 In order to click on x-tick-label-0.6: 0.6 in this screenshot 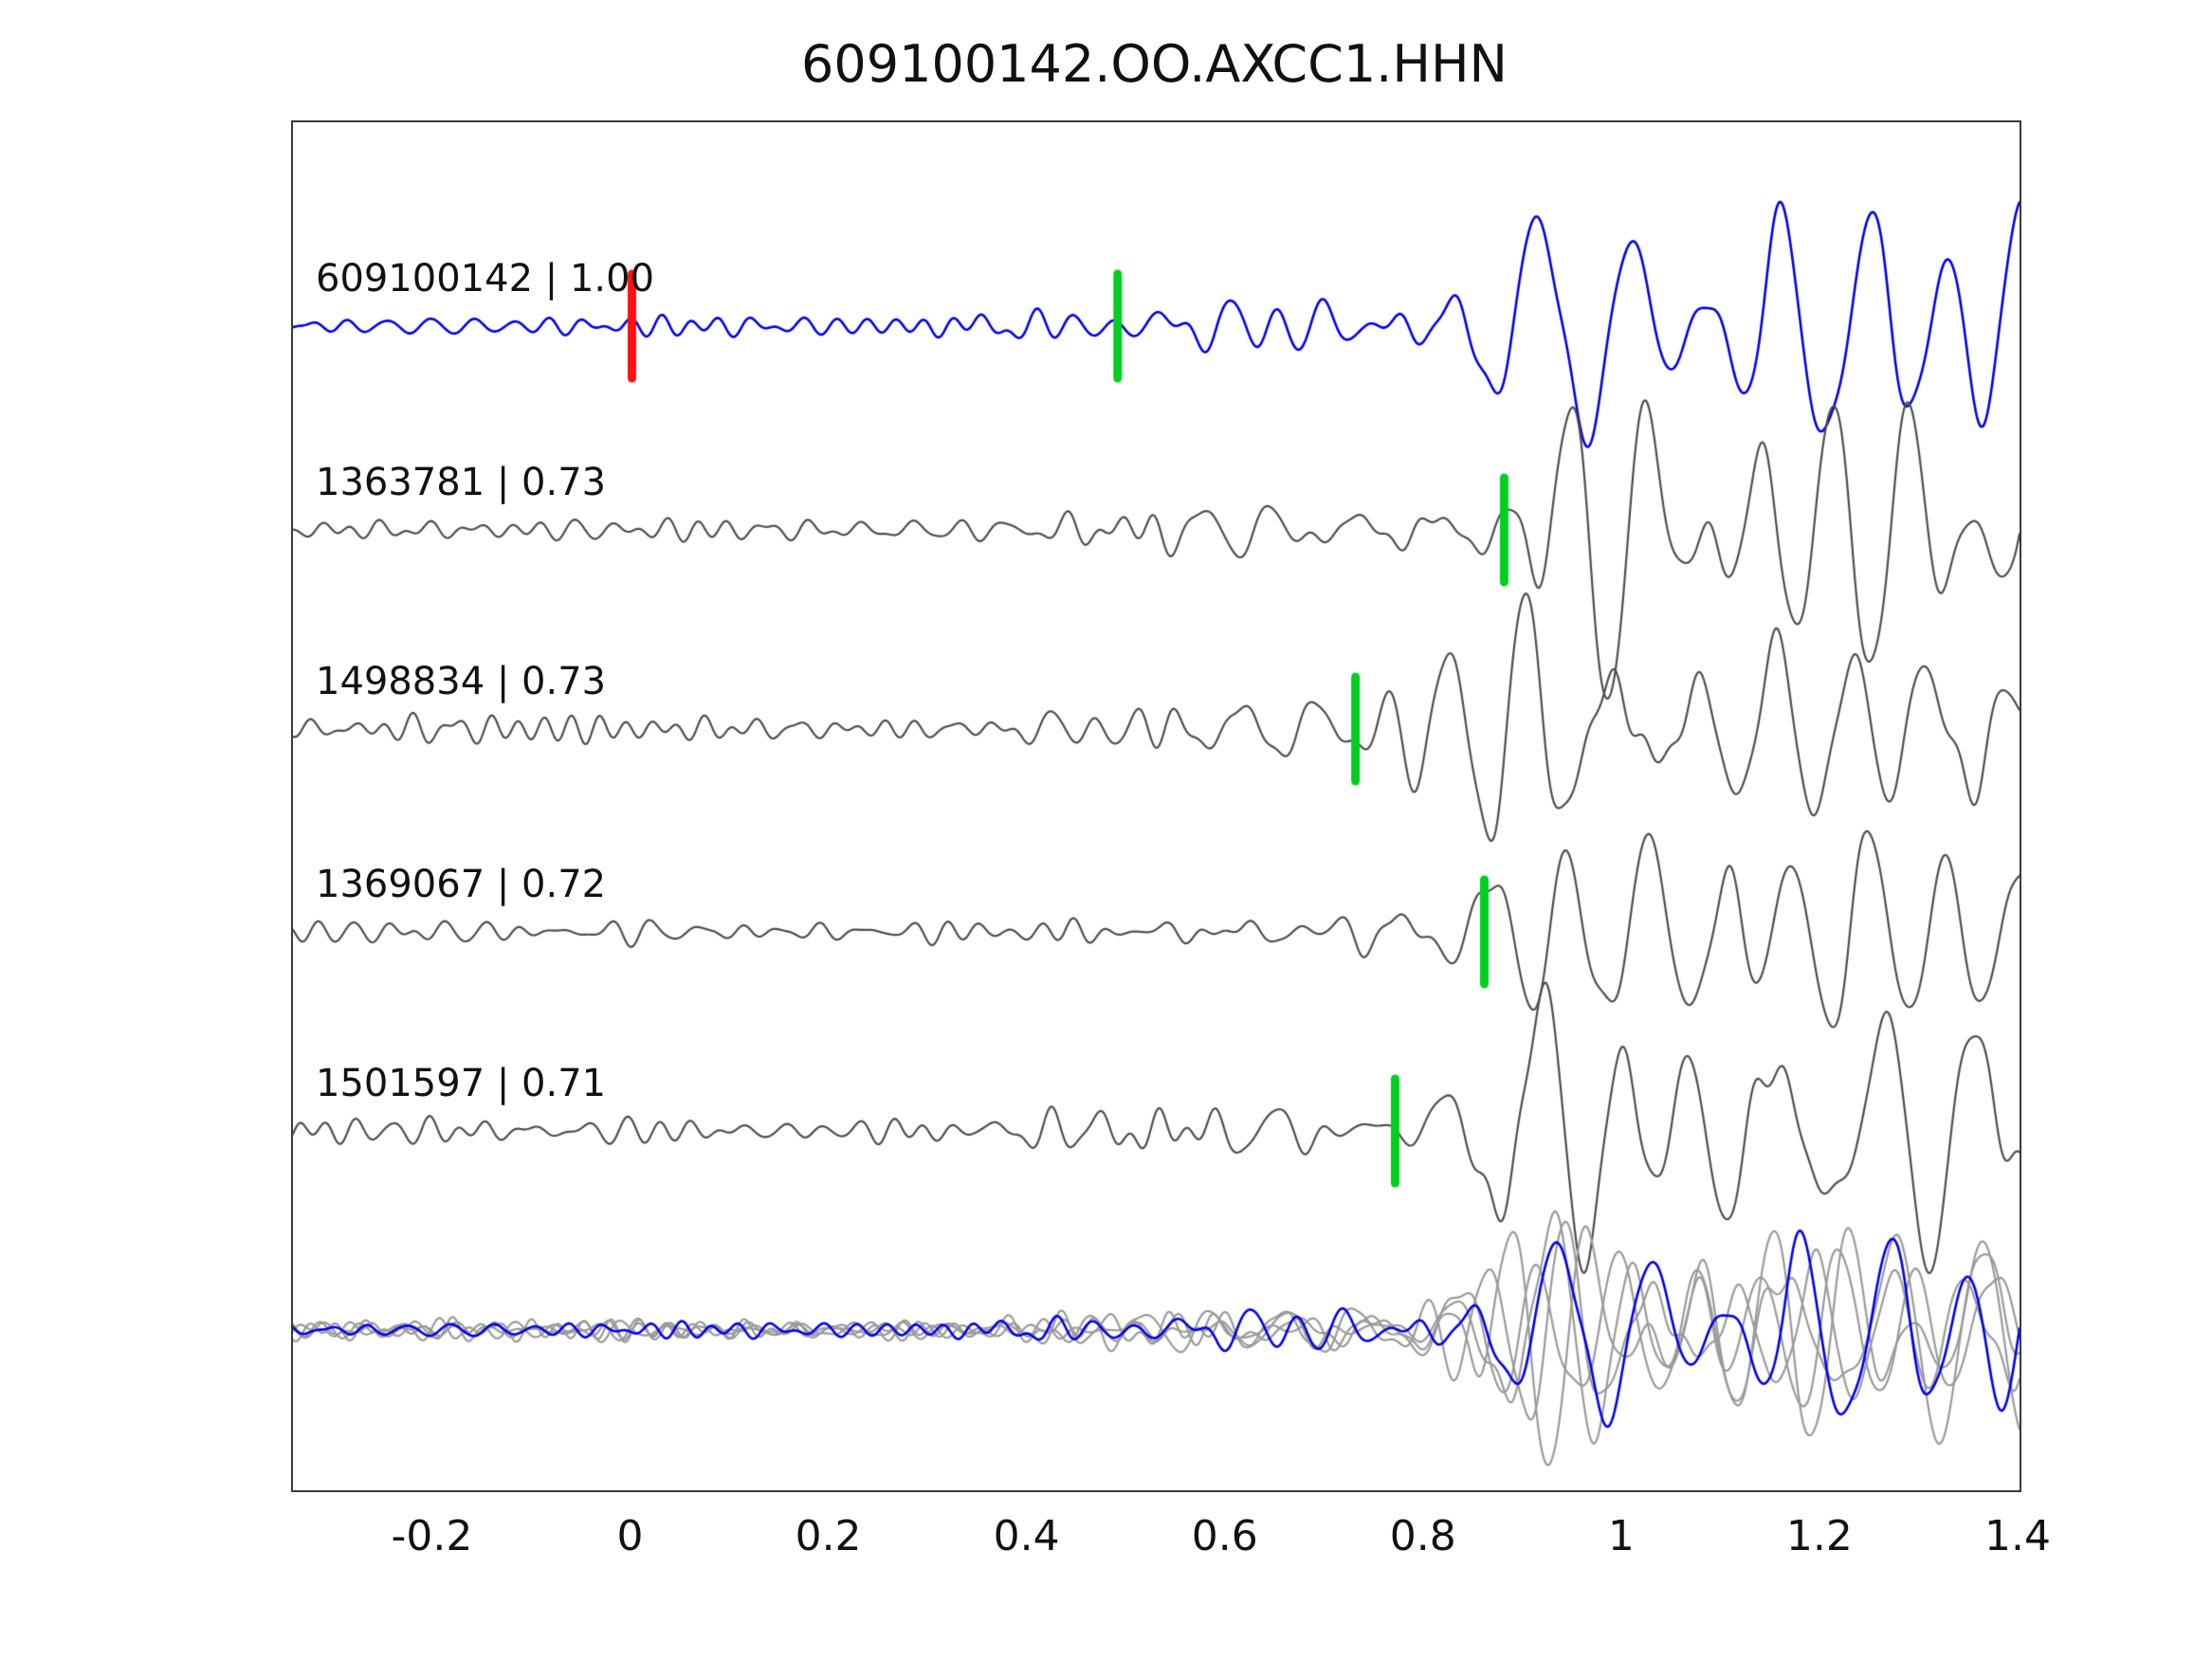, I will do `click(1224, 1536)`.